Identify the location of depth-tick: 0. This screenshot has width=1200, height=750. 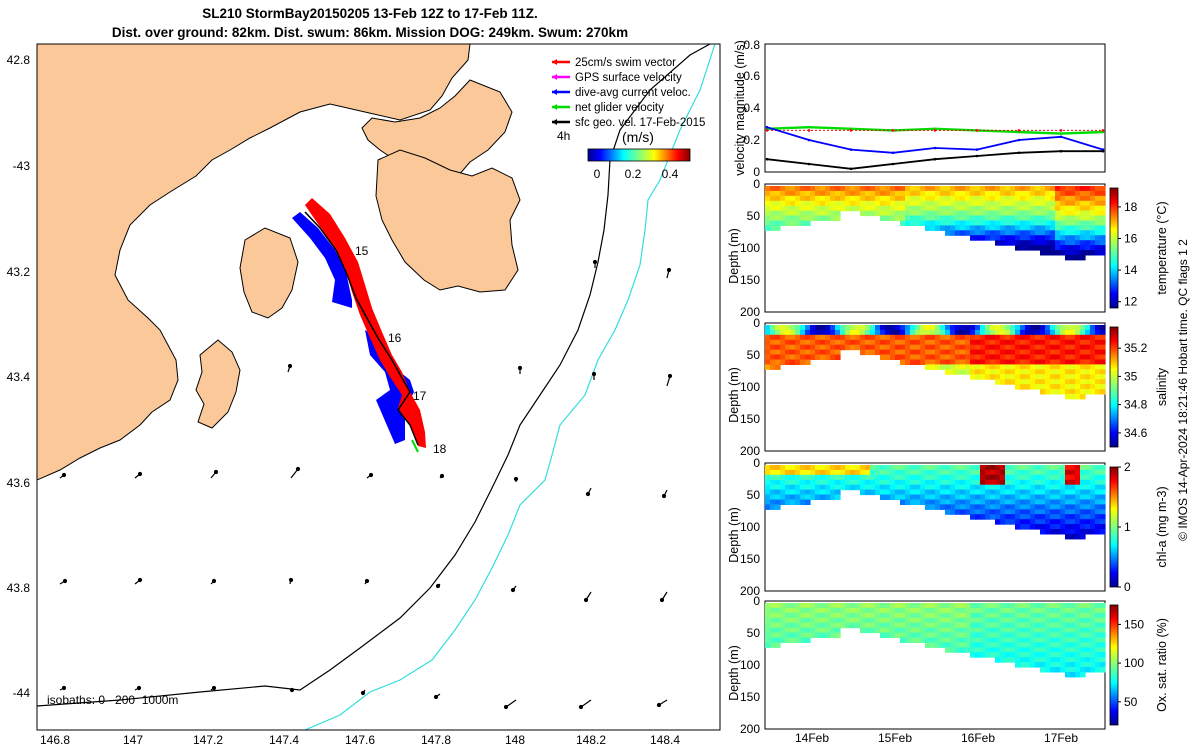
(756, 184).